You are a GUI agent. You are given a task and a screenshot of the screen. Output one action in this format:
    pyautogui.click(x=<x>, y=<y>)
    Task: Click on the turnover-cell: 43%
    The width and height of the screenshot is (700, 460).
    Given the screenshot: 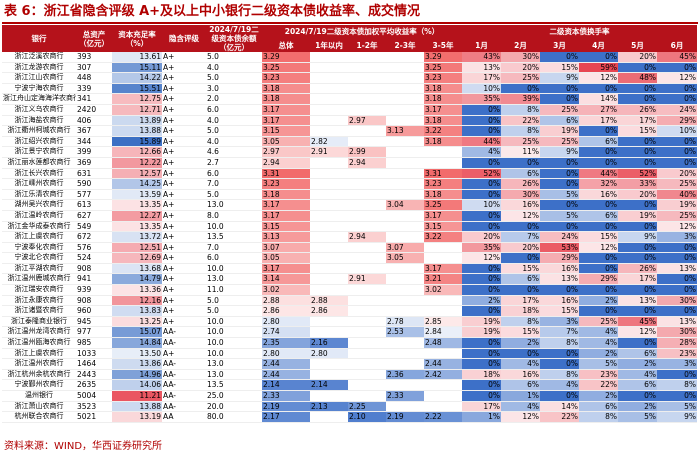 What is the action you would take?
    pyautogui.click(x=481, y=57)
    